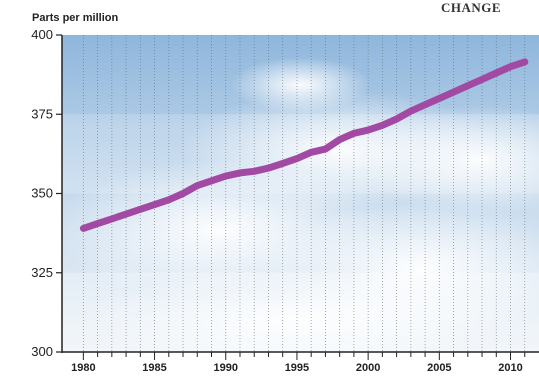  I want to click on y-tick-label: 375, so click(42, 113).